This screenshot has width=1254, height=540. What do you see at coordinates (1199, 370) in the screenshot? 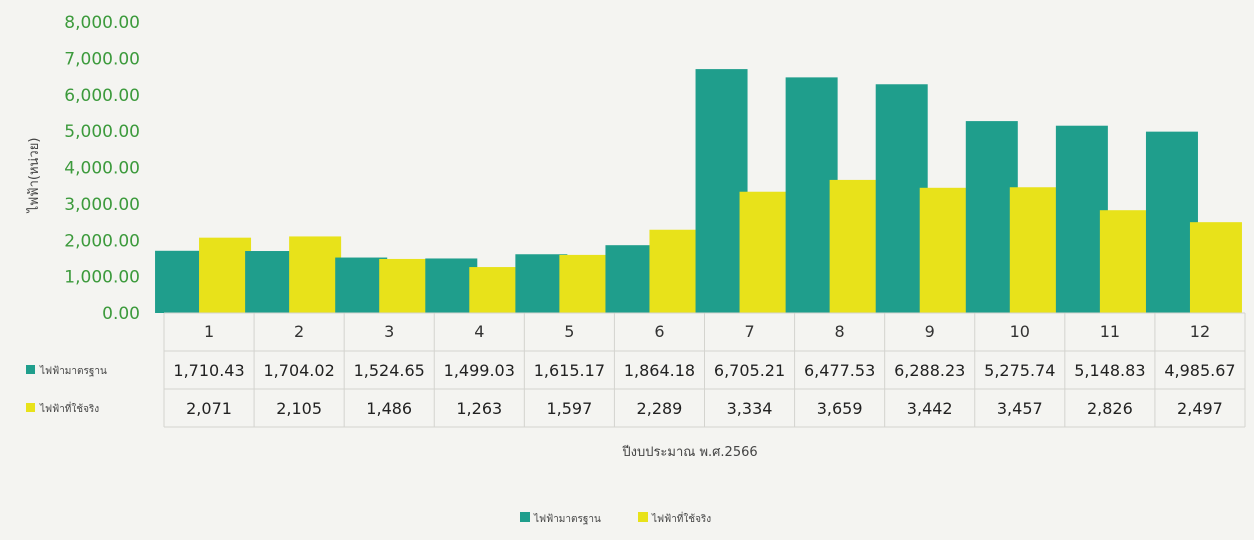
I see `data-label: 4,985.67` at bounding box center [1199, 370].